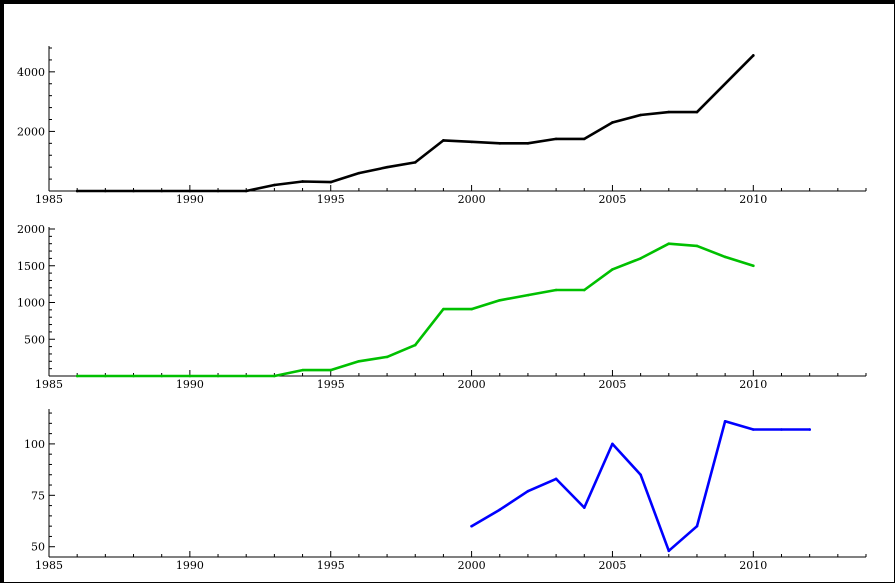 The height and width of the screenshot is (583, 895). Describe the element at coordinates (34, 444) in the screenshot. I see `y-tick-label: 100` at that location.